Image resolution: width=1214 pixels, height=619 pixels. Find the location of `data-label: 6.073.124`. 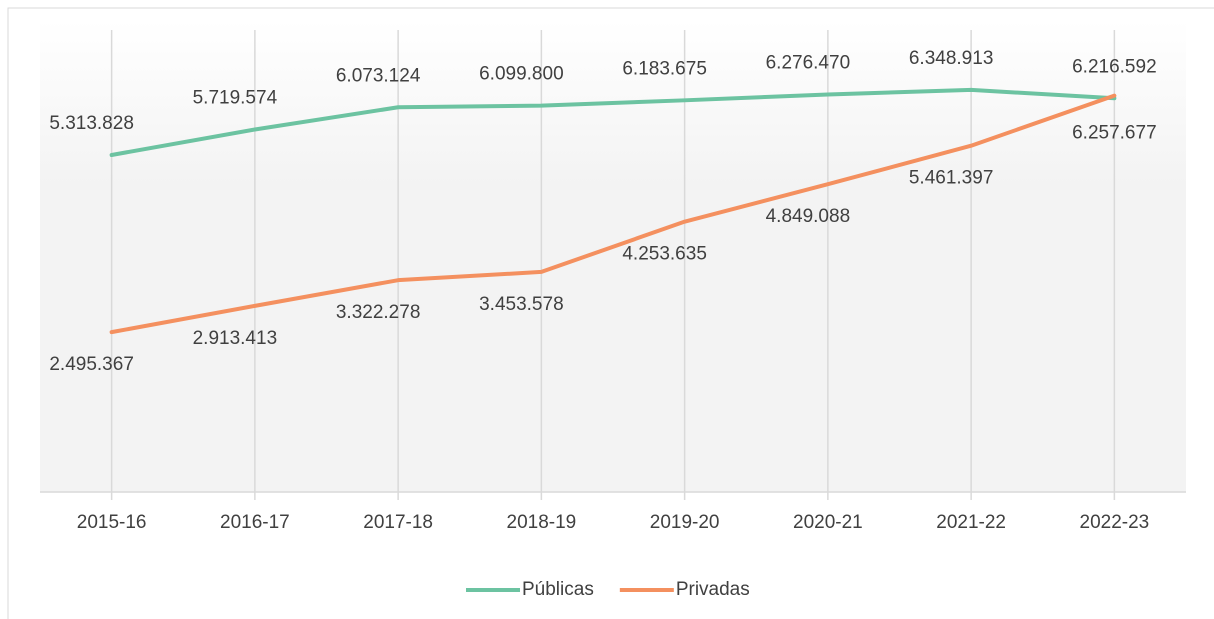

data-label: 6.073.124 is located at coordinates (378, 75).